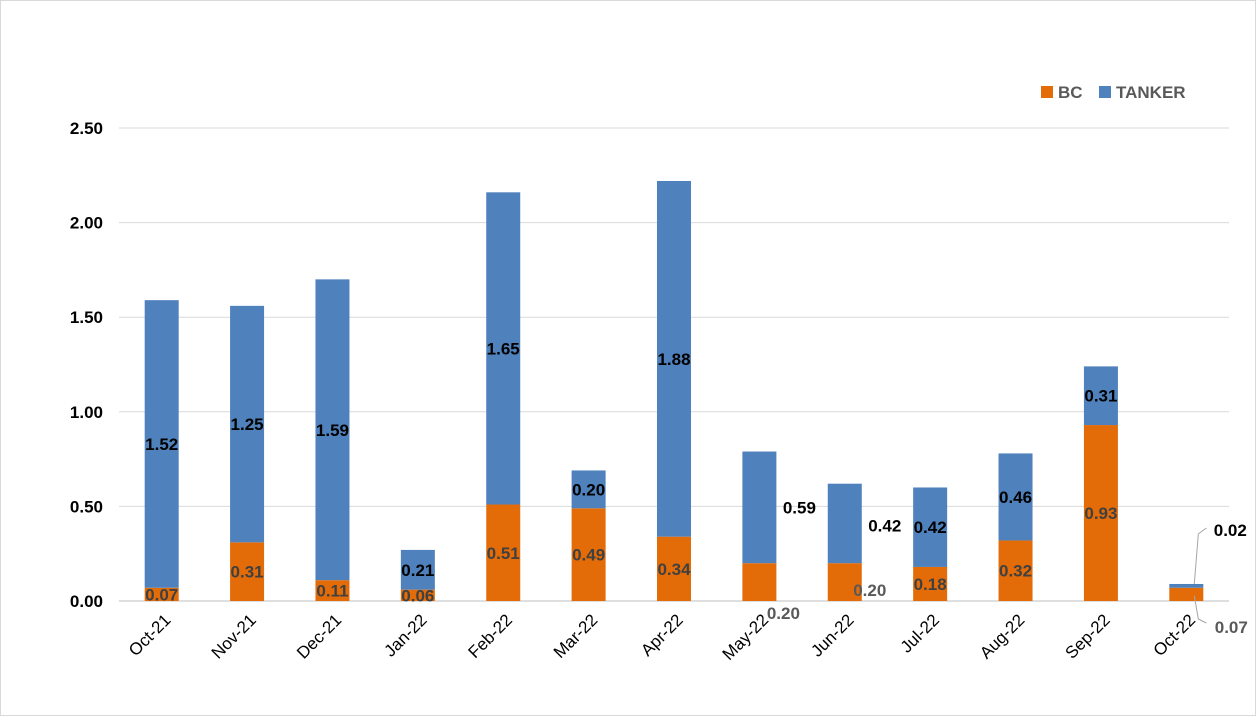 The height and width of the screenshot is (717, 1256). What do you see at coordinates (832, 635) in the screenshot?
I see `x-tick-label: Jun-22` at bounding box center [832, 635].